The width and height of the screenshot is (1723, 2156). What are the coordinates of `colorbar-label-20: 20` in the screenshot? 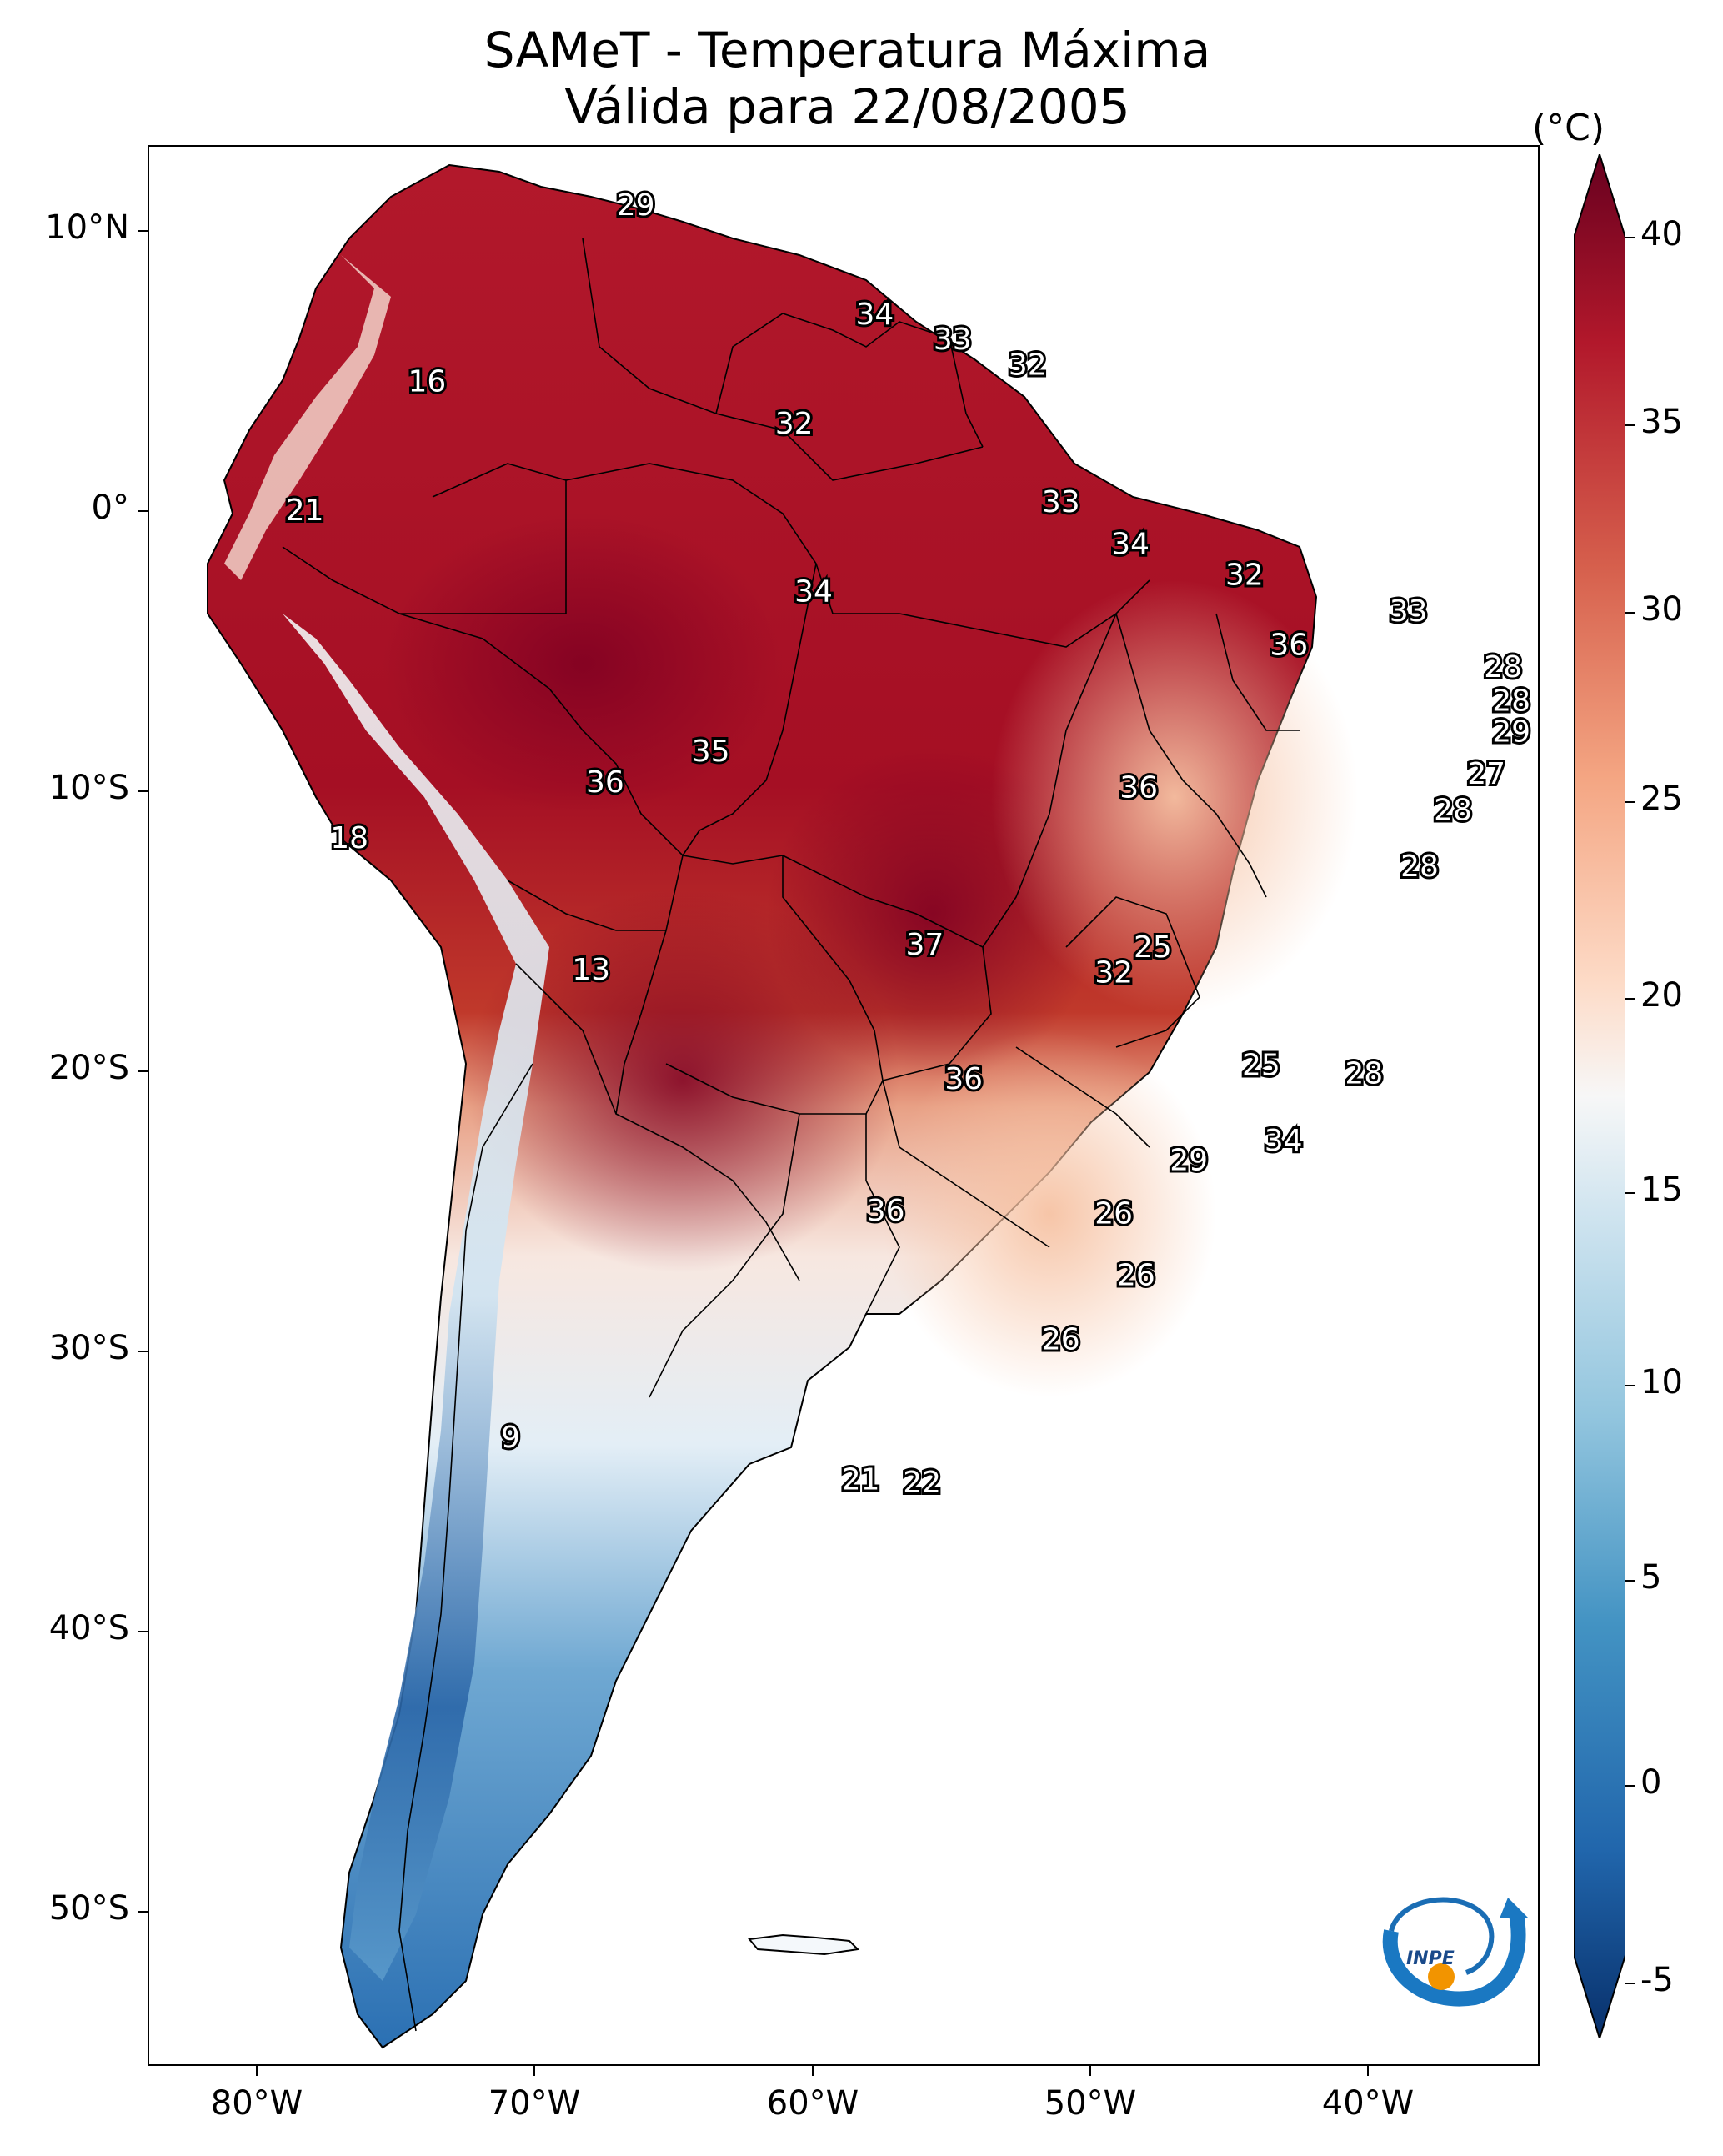 It's located at (1661, 995).